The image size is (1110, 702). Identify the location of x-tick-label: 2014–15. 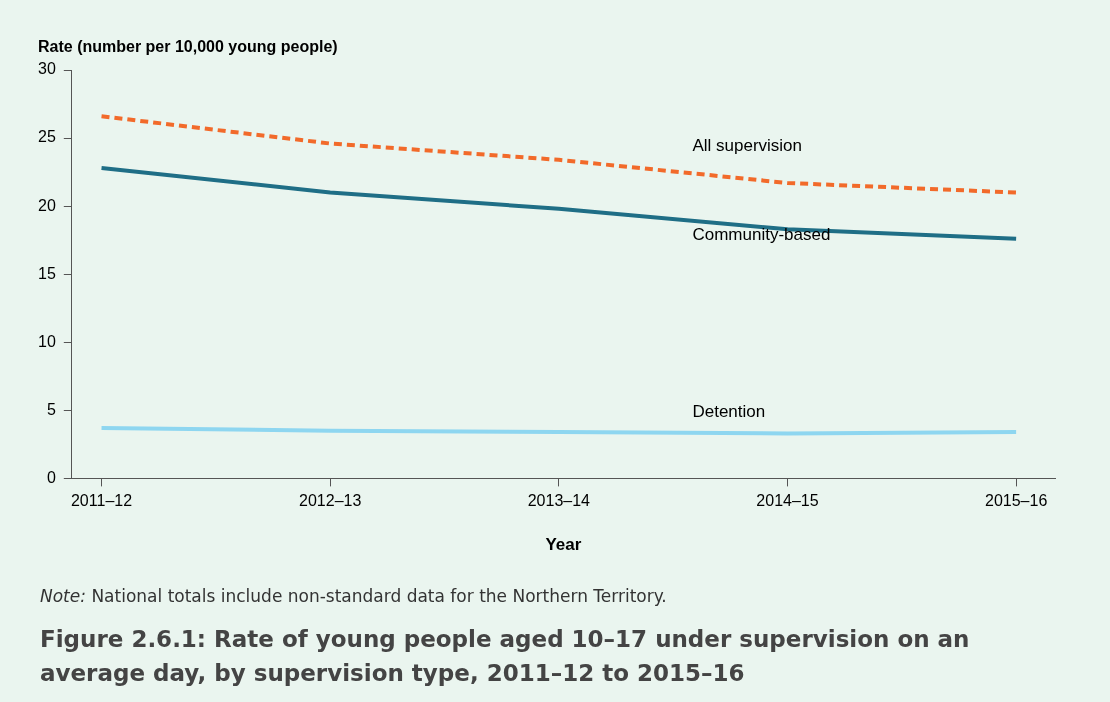
(787, 501).